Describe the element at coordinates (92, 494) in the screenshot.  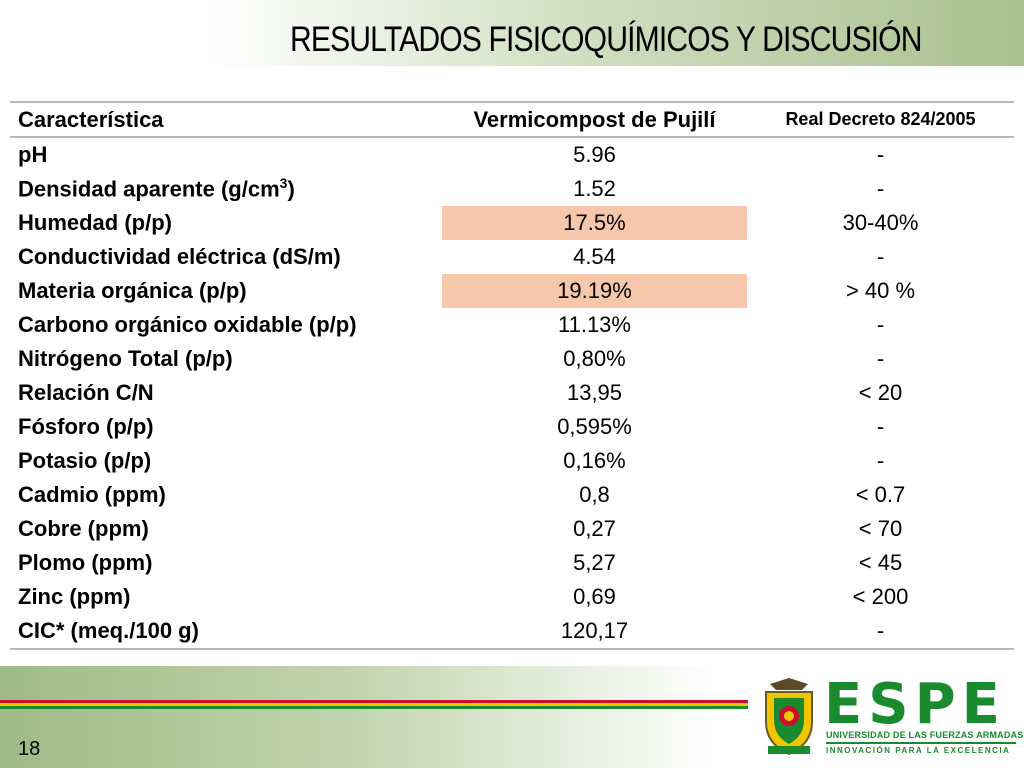
I see `row-feature: Cadmio (ppm)` at that location.